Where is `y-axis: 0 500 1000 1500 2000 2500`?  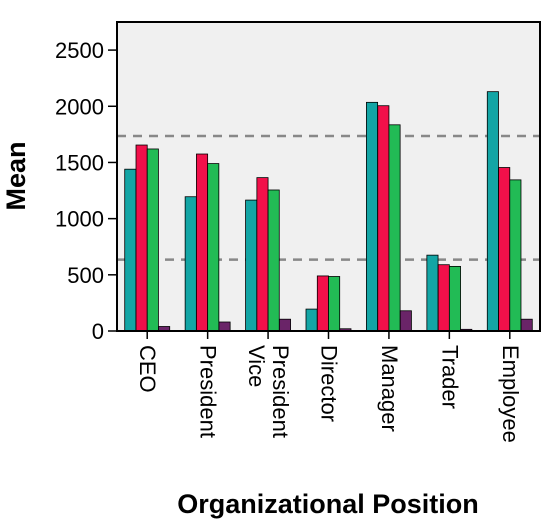 y-axis: 0 500 1000 1500 2000 2500 is located at coordinates (86, 191).